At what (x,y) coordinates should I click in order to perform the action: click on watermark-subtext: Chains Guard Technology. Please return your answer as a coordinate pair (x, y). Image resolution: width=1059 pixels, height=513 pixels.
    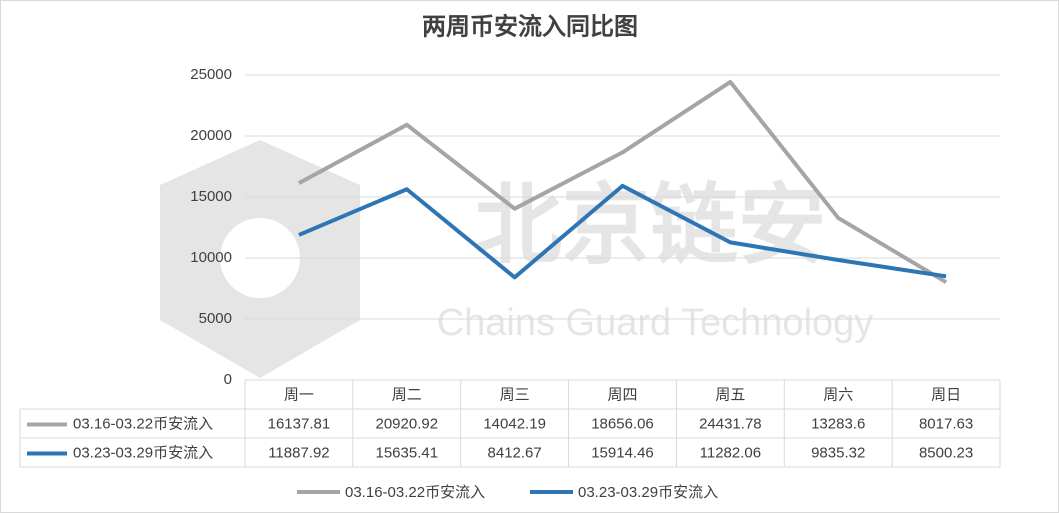
    Looking at the image, I should click on (655, 323).